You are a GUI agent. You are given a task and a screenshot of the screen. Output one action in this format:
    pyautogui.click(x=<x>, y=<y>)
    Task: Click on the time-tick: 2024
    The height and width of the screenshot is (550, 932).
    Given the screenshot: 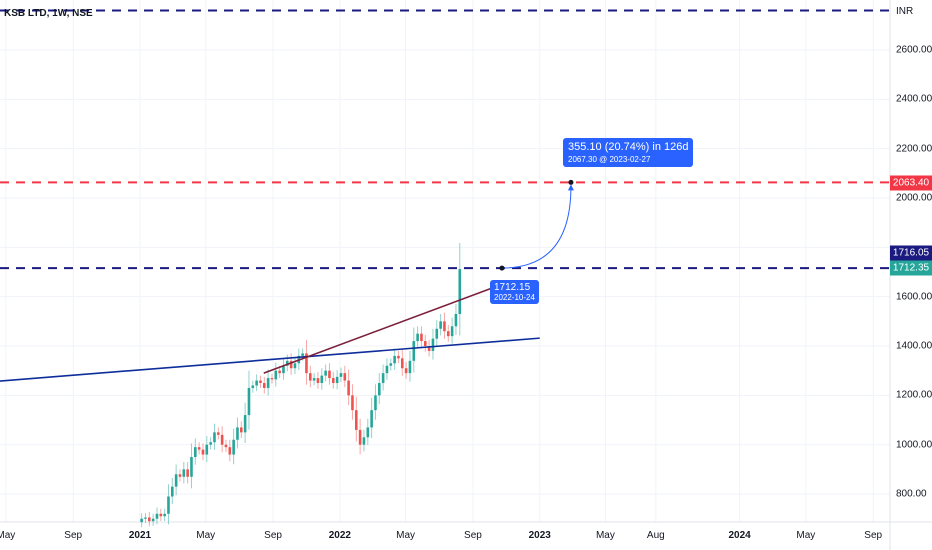 What is the action you would take?
    pyautogui.click(x=739, y=535)
    